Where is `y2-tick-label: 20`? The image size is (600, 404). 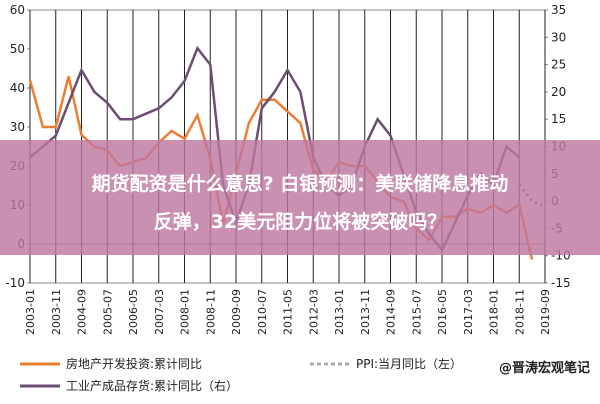
y2-tick-label: 20 is located at coordinates (558, 92).